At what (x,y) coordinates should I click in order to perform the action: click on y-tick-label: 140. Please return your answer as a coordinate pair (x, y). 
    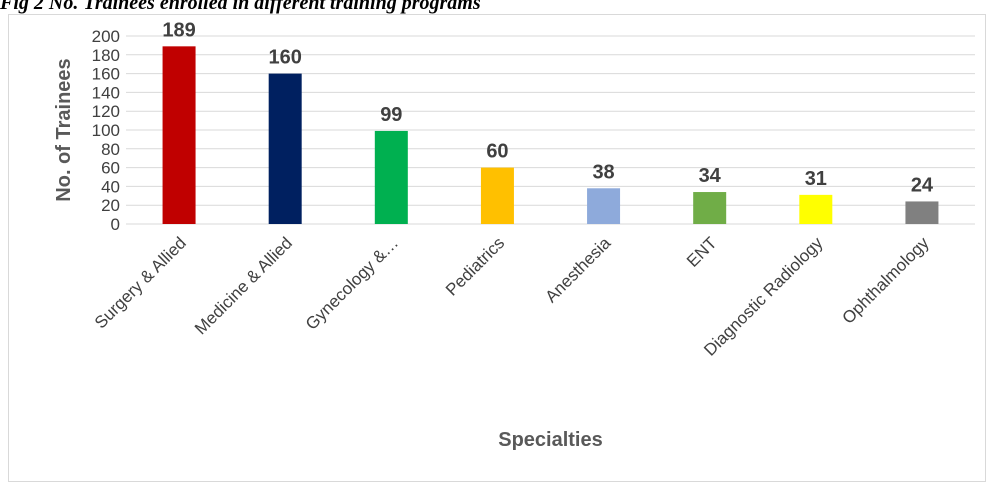
    Looking at the image, I should click on (106, 92).